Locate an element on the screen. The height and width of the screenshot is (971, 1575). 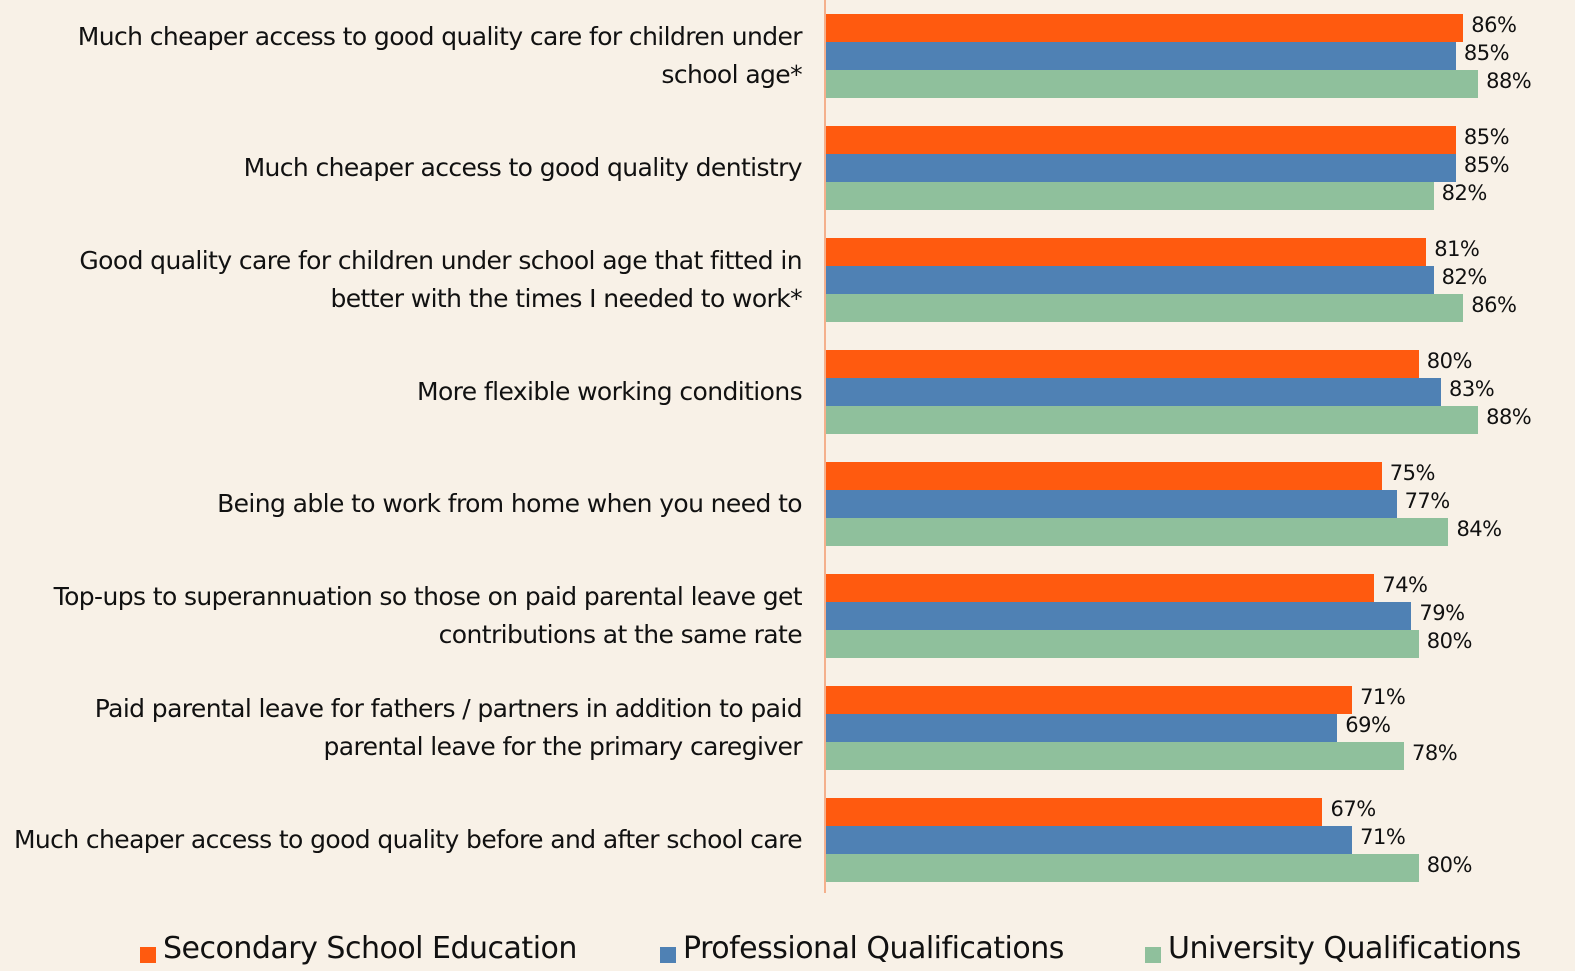
value-label: 74% is located at coordinates (1405, 585).